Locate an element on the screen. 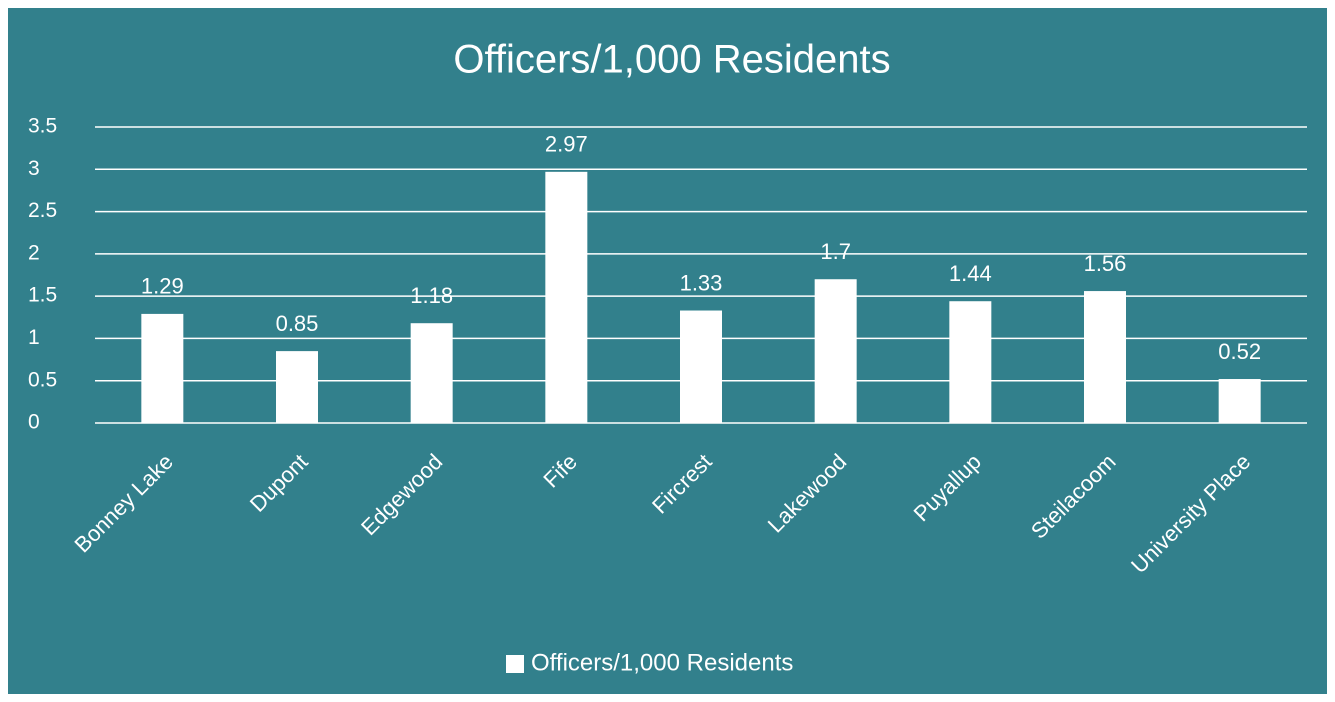  y-tick-label: 0.5 is located at coordinates (42, 379).